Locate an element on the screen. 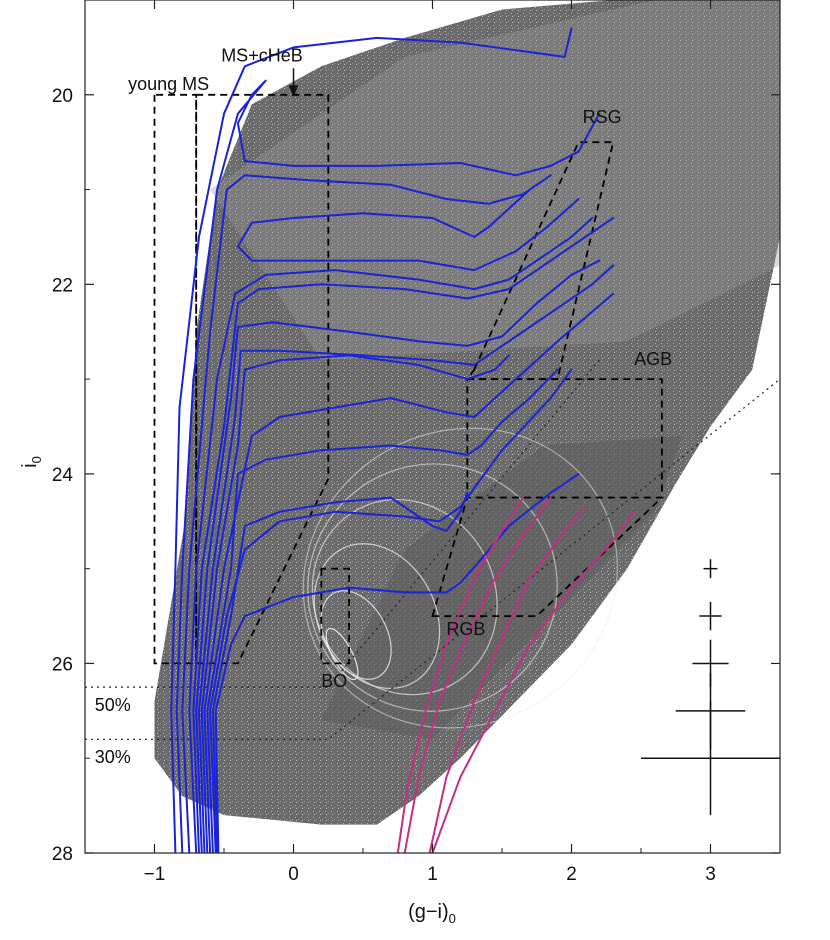 This screenshot has height=940, width=830. x-tick-label: 3 is located at coordinates (710, 874).